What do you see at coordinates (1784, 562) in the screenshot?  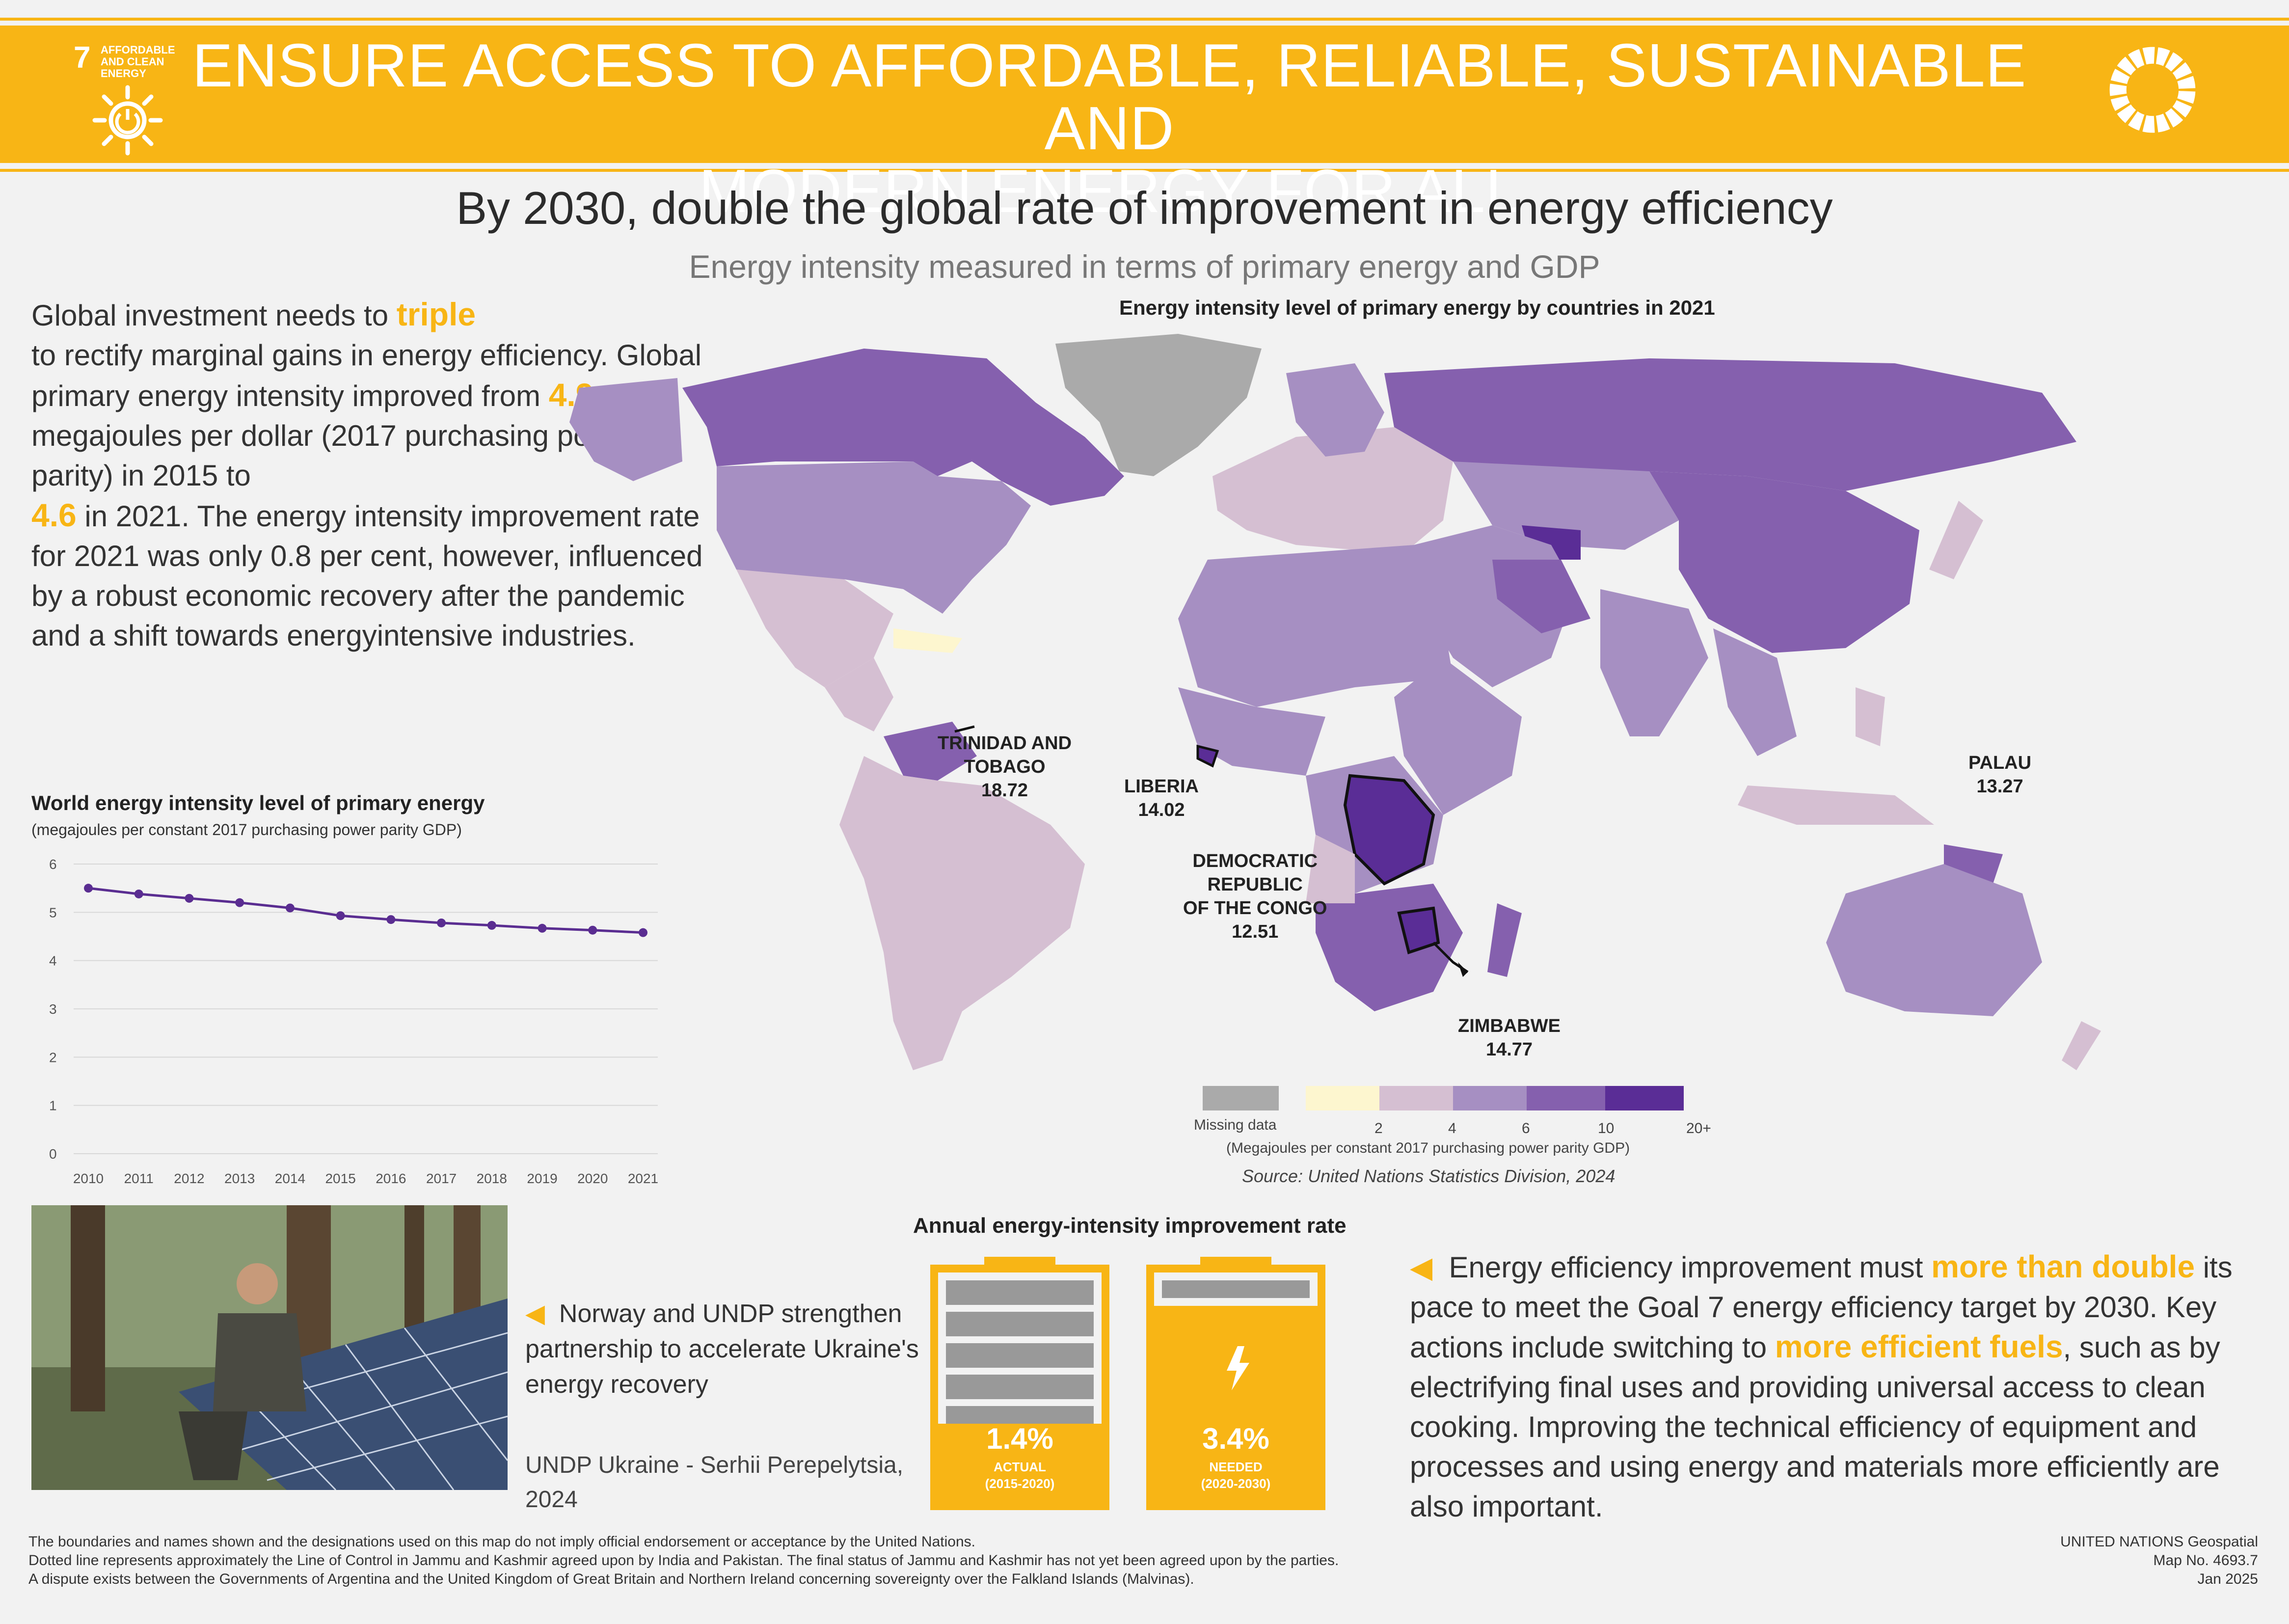 I see `map-region-china` at bounding box center [1784, 562].